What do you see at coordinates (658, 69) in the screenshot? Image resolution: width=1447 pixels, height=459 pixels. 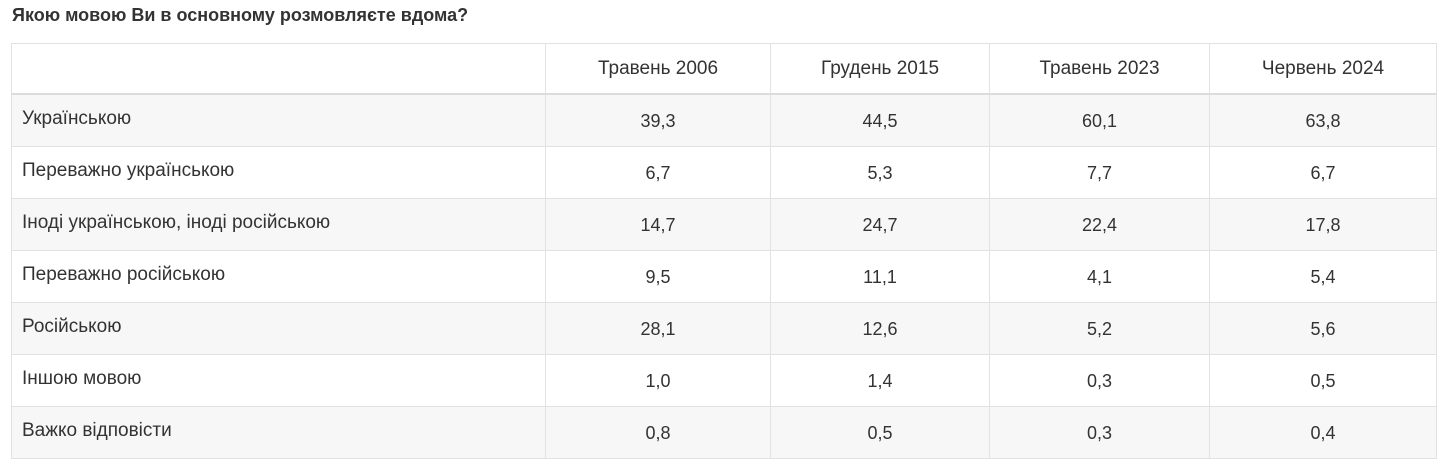 I see `column-header: Травень 2006` at bounding box center [658, 69].